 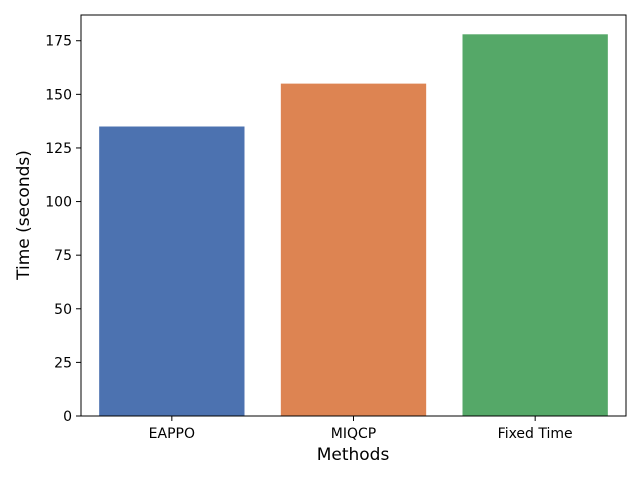 I want to click on x-axis-ticks: EAPPO MIQCP Fixed Time, so click(x=361, y=429).